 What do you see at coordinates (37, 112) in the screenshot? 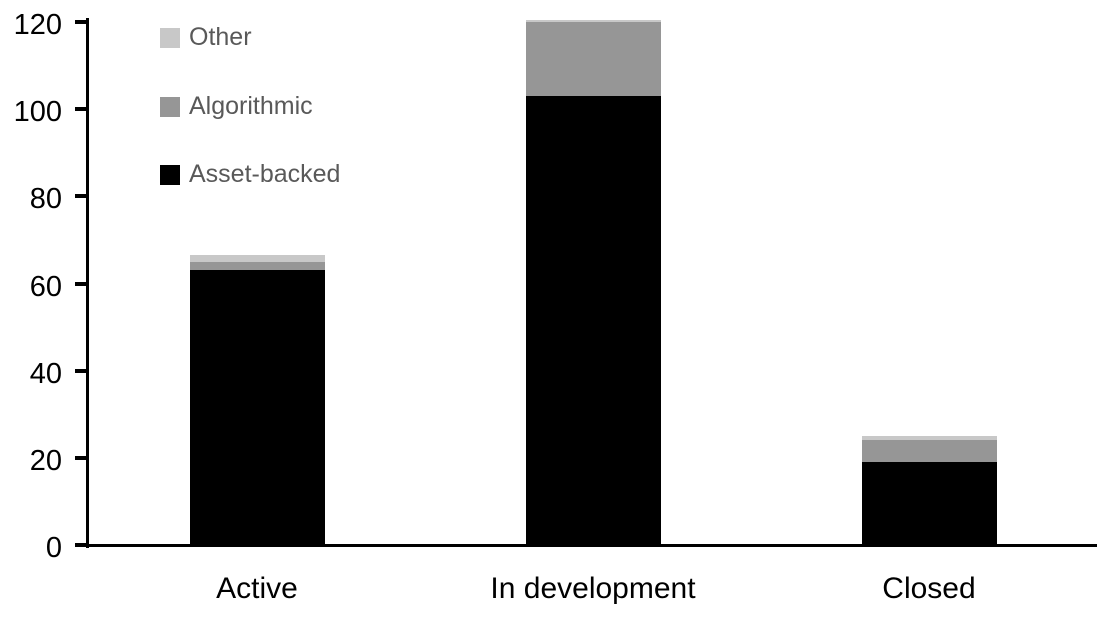
I see `y-tick-label-100: 100` at bounding box center [37, 112].